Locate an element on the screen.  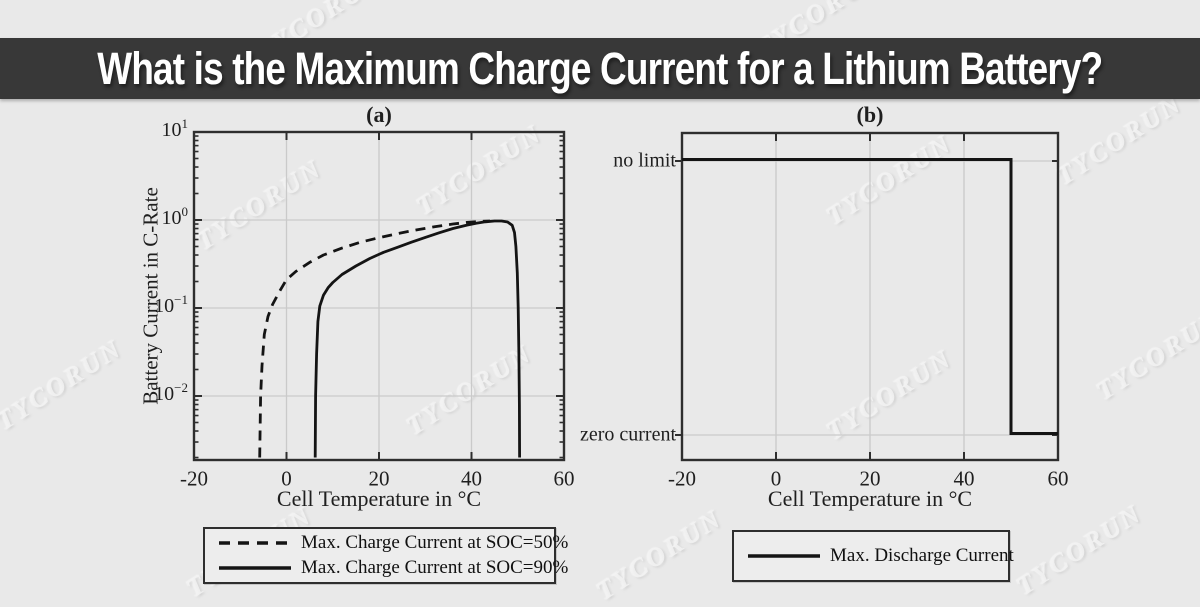
legend-entry: Max. Charge Current at SOC=50% is located at coordinates (390, 543).